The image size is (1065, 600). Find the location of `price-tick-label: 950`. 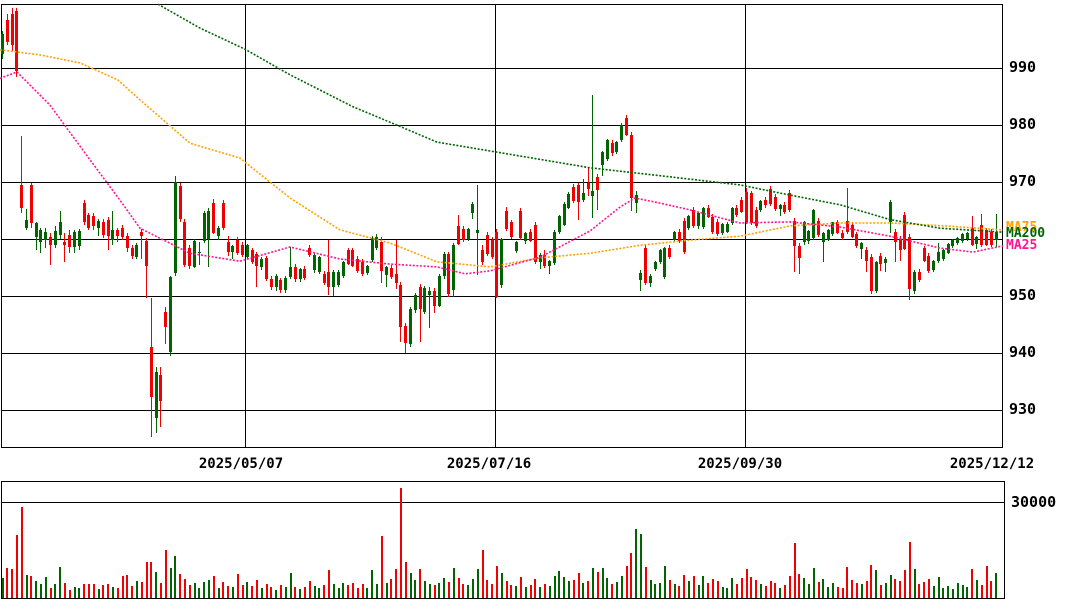

price-tick-label: 950 is located at coordinates (1023, 295).